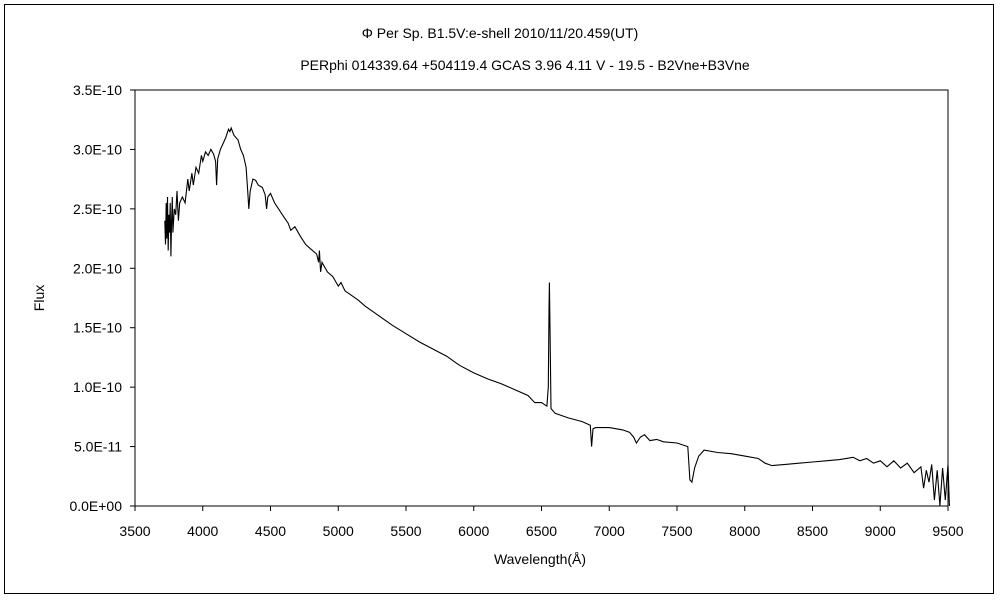  What do you see at coordinates (97, 268) in the screenshot?
I see `y-tick-label: 2.0E-10` at bounding box center [97, 268].